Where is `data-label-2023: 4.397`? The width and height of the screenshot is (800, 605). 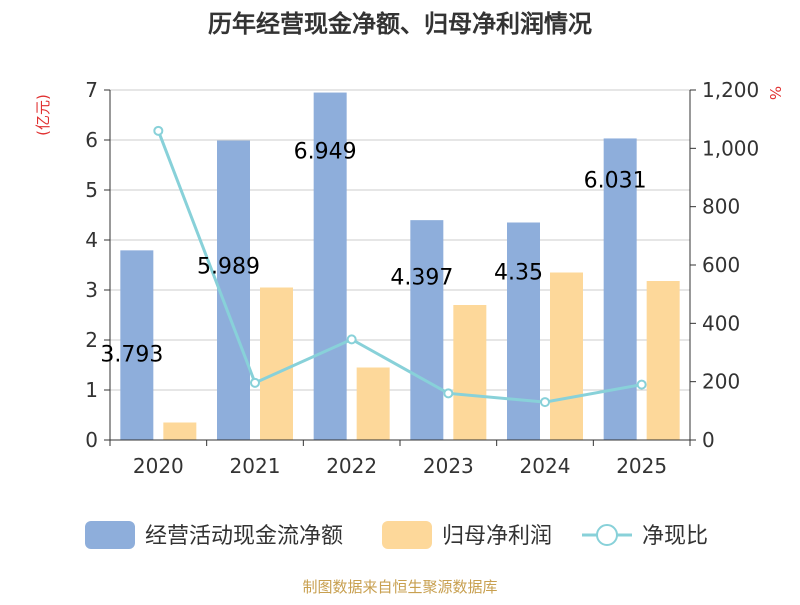 data-label-2023: 4.397 is located at coordinates (421, 277).